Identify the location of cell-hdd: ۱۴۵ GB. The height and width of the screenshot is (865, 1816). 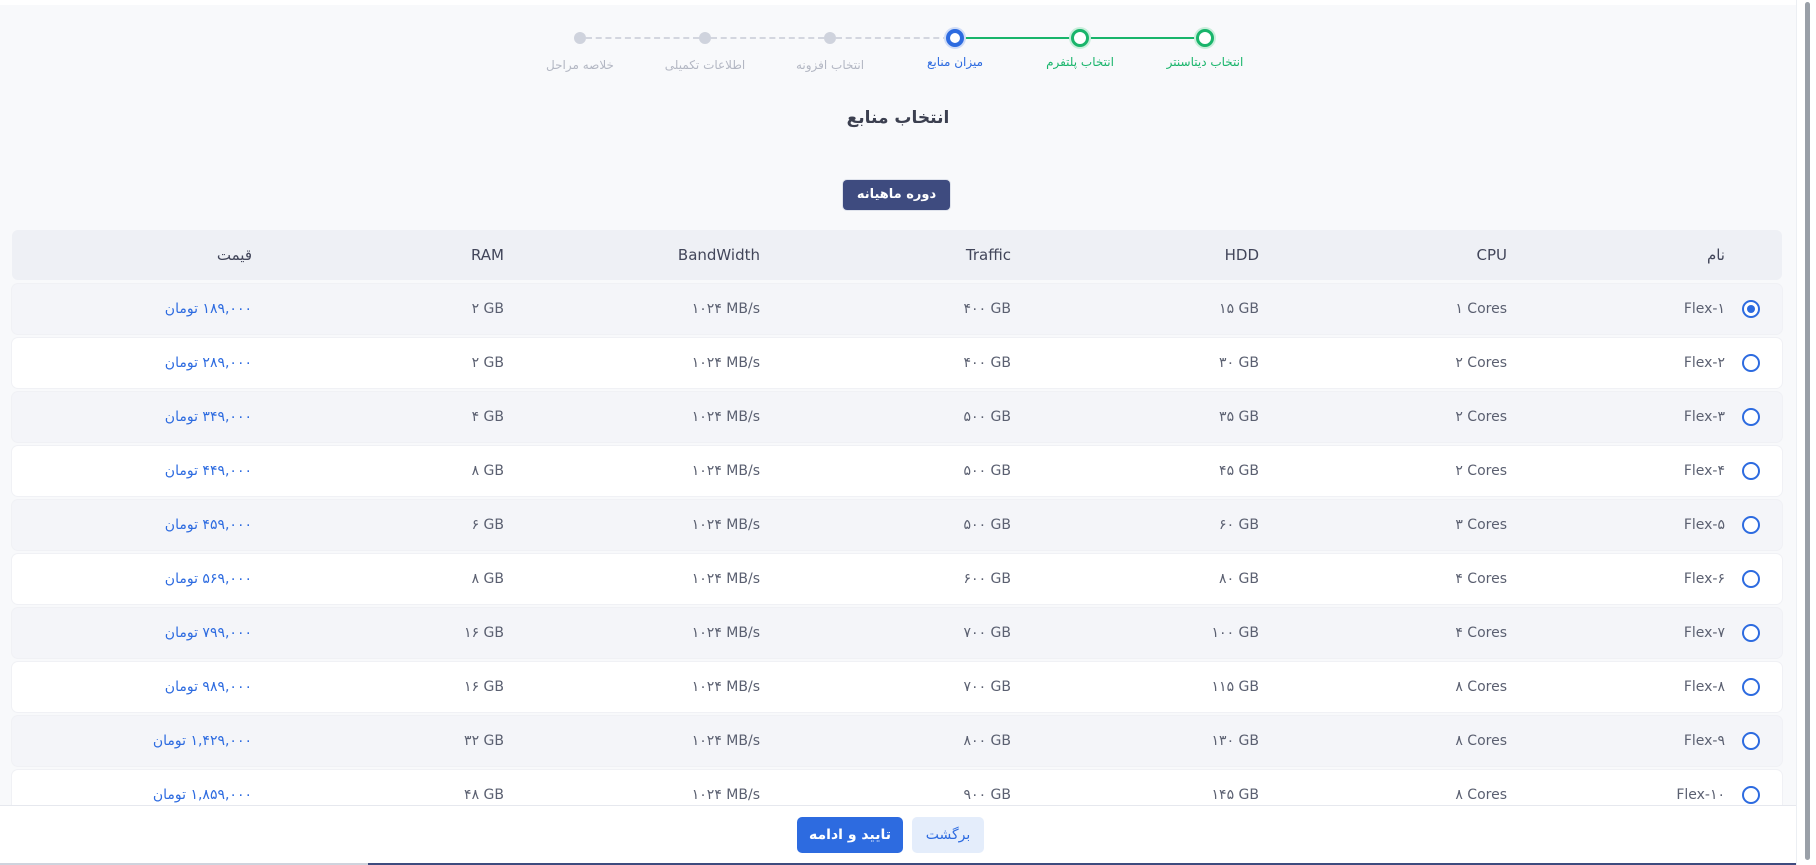
(1235, 795).